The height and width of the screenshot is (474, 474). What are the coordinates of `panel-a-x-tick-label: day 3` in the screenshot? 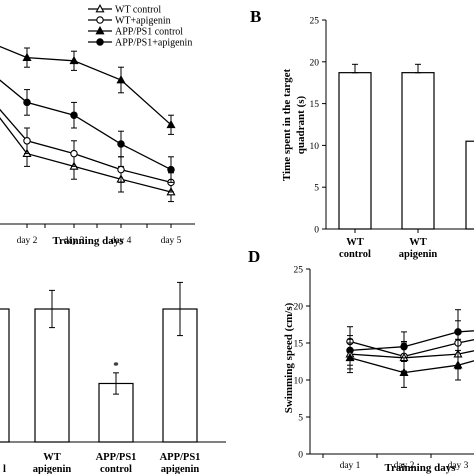 It's located at (74, 241).